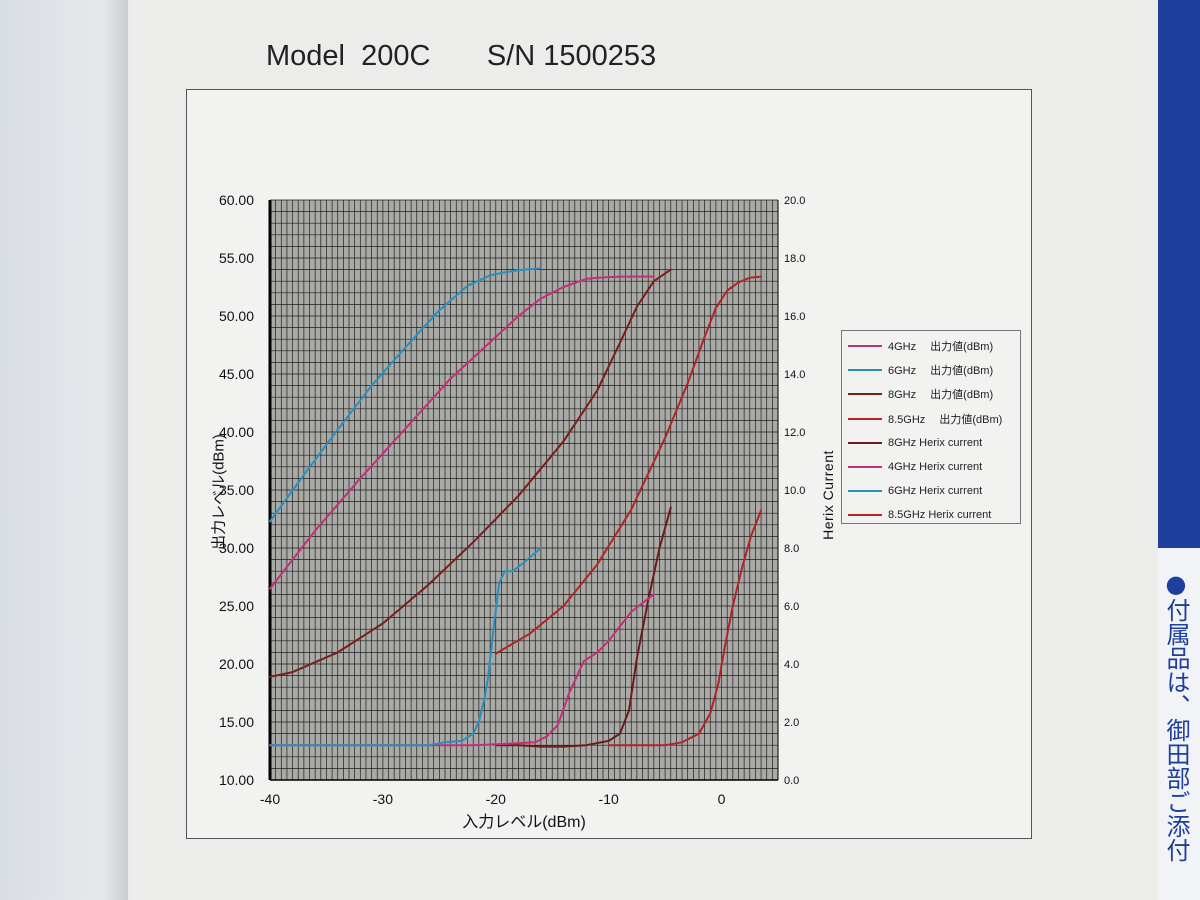 This screenshot has height=900, width=1200. What do you see at coordinates (794, 433) in the screenshot?
I see `y2-tick-label: 12.0` at bounding box center [794, 433].